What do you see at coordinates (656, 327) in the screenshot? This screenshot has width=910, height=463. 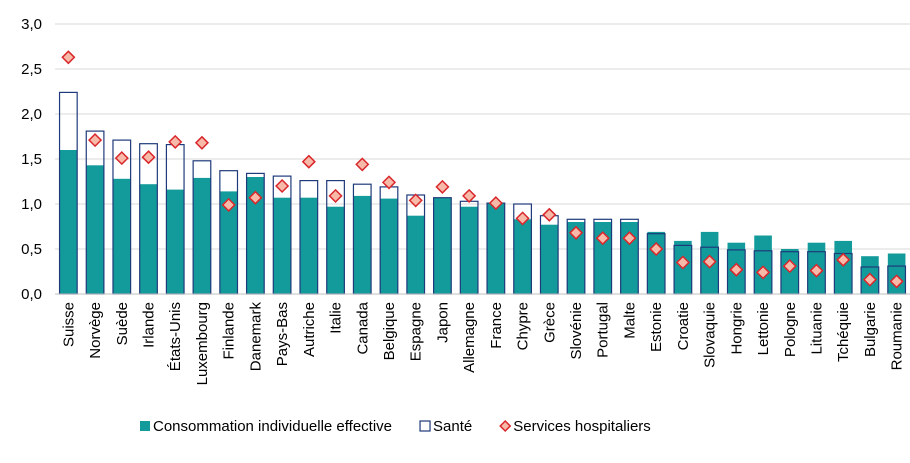 I see `x-tick-label: Estonie` at bounding box center [656, 327].